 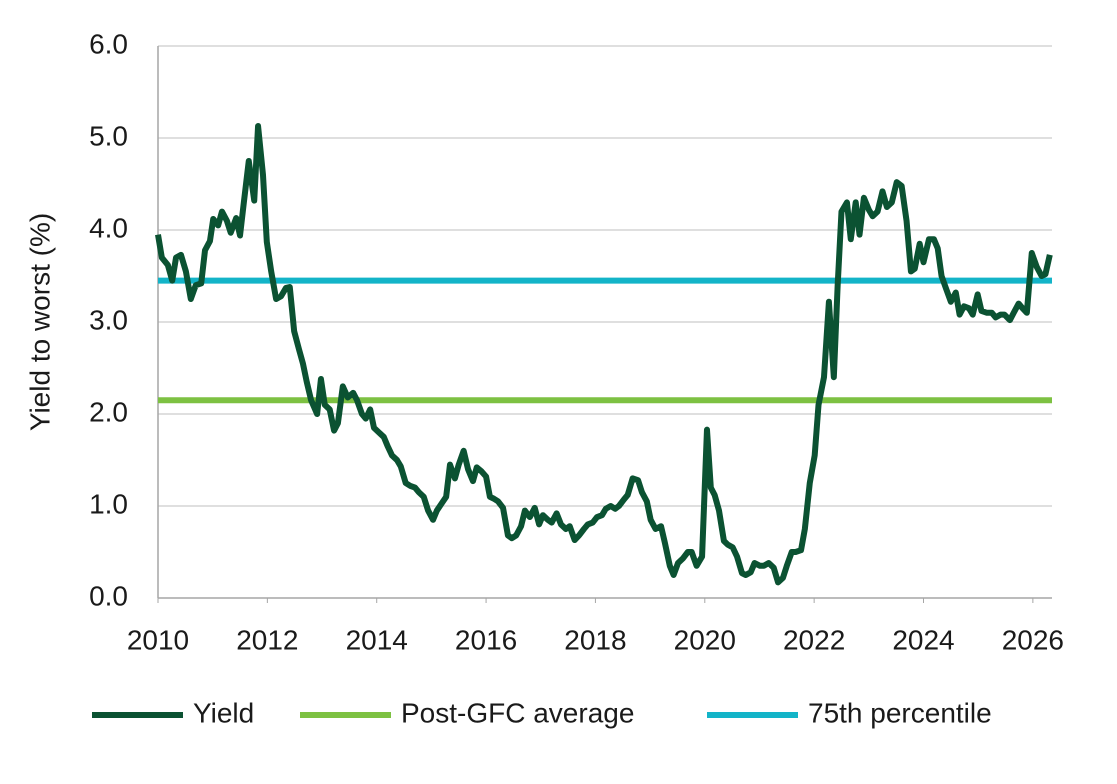 What do you see at coordinates (108, 227) in the screenshot?
I see `y-tick-label: 4.0` at bounding box center [108, 227].